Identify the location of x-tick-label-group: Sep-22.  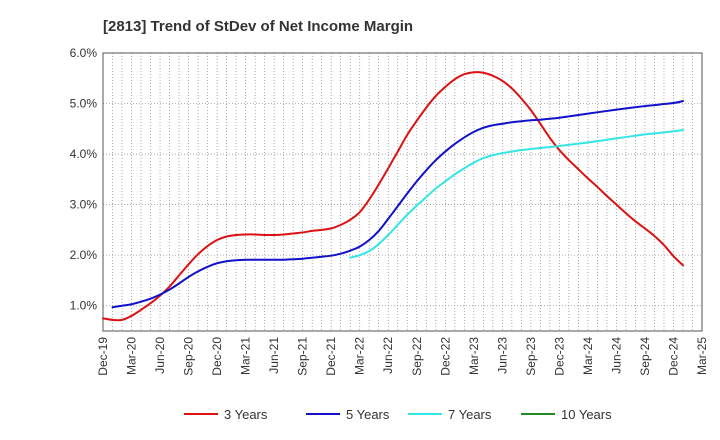
(417, 356).